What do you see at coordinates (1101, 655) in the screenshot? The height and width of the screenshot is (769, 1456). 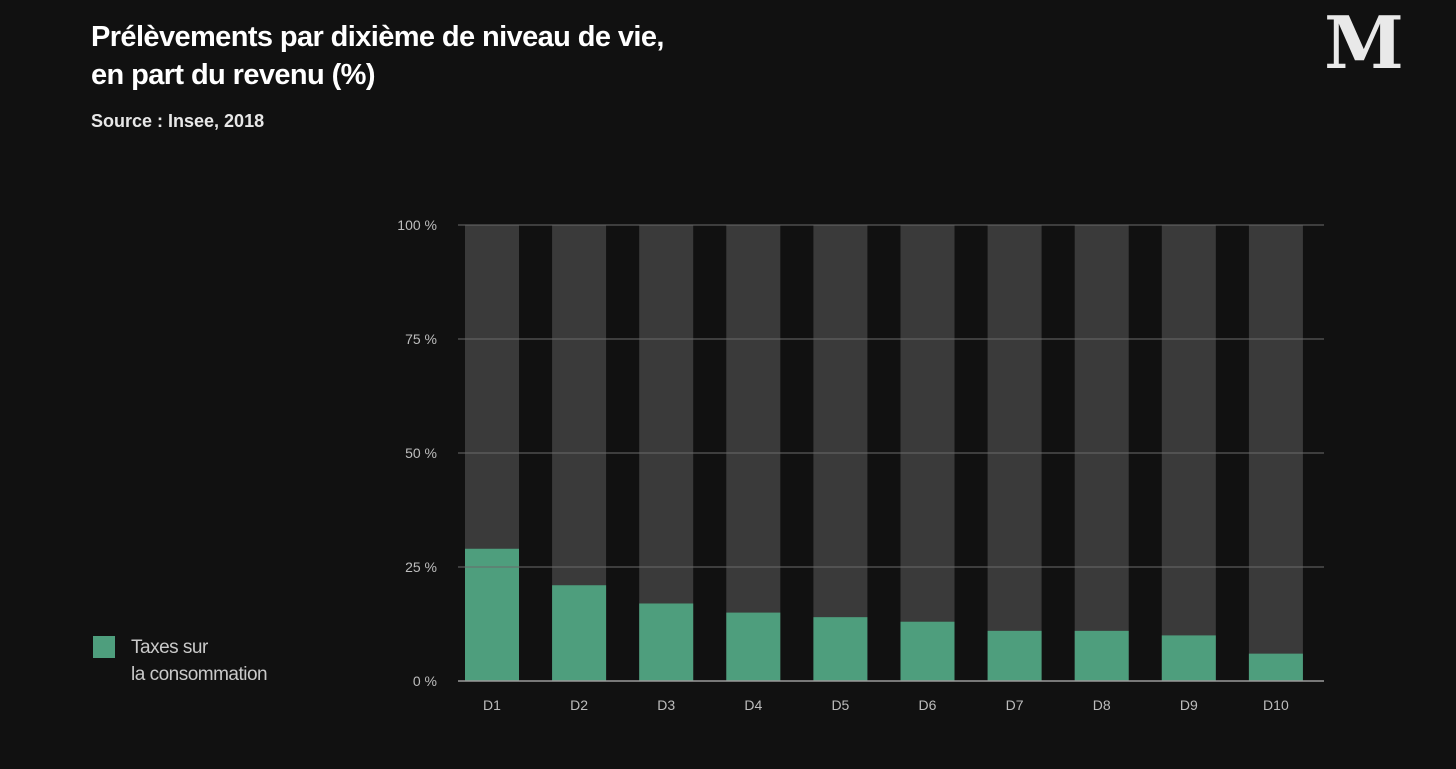 I see `bar-d8` at bounding box center [1101, 655].